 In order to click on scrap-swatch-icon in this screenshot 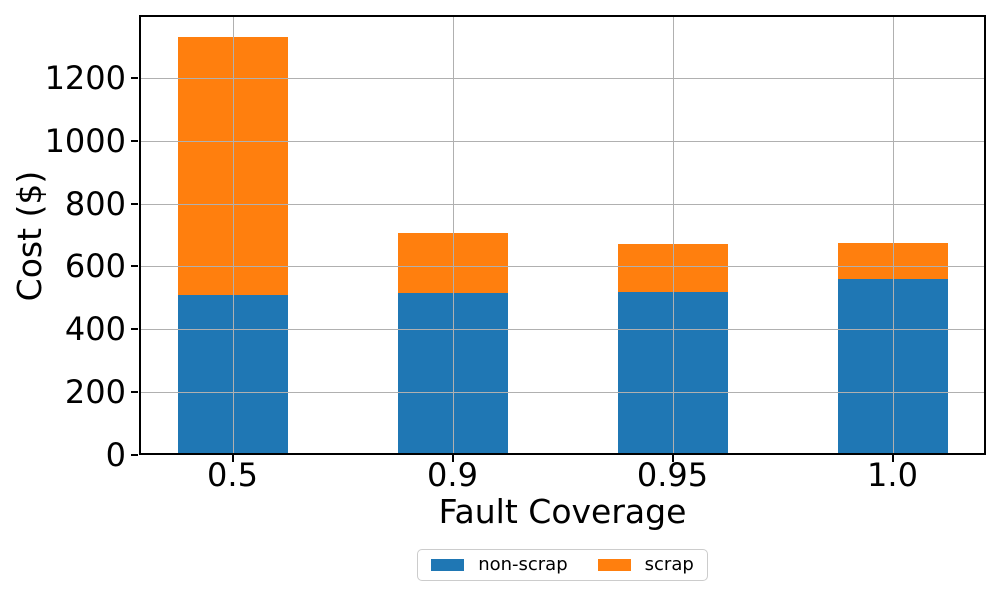, I will do `click(614, 565)`.